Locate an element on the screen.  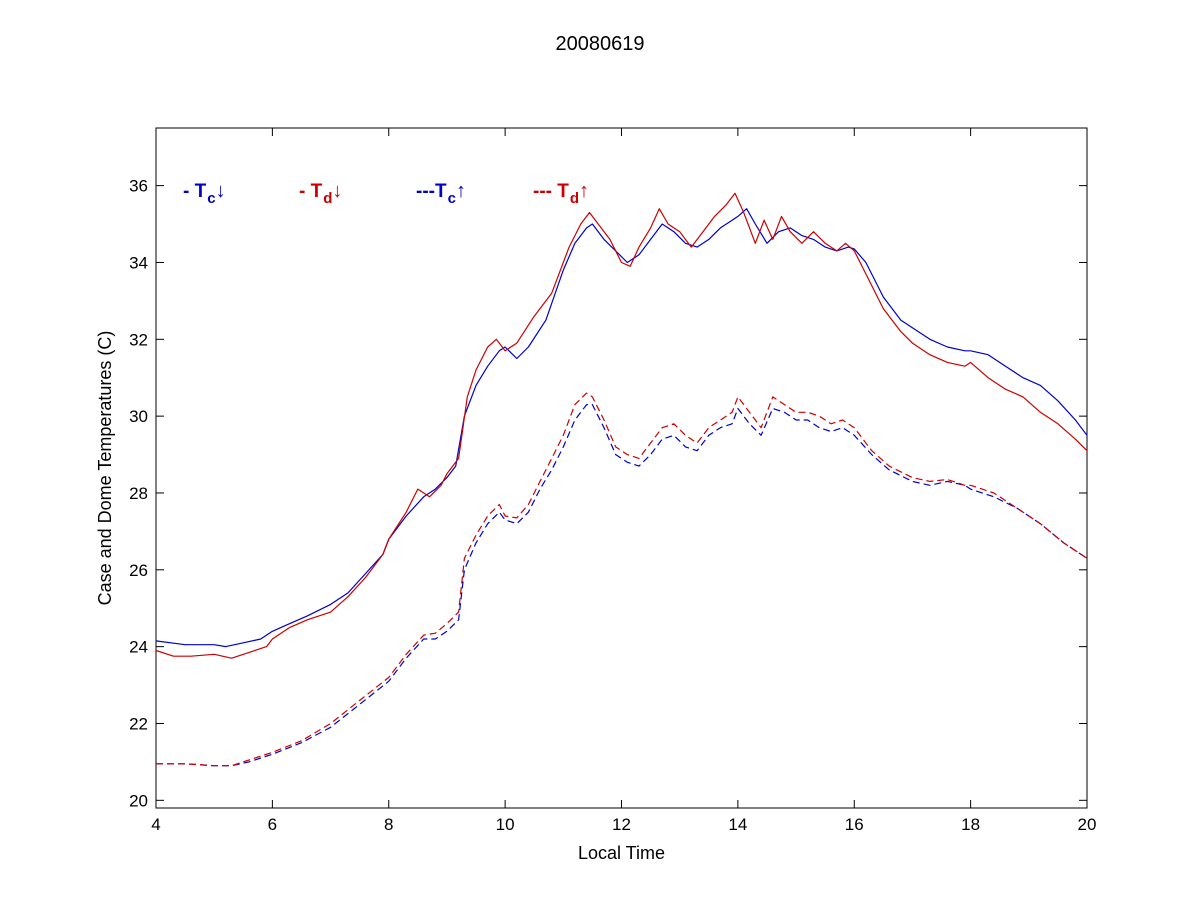
legend-item: ---Tc↑ is located at coordinates (441, 193).